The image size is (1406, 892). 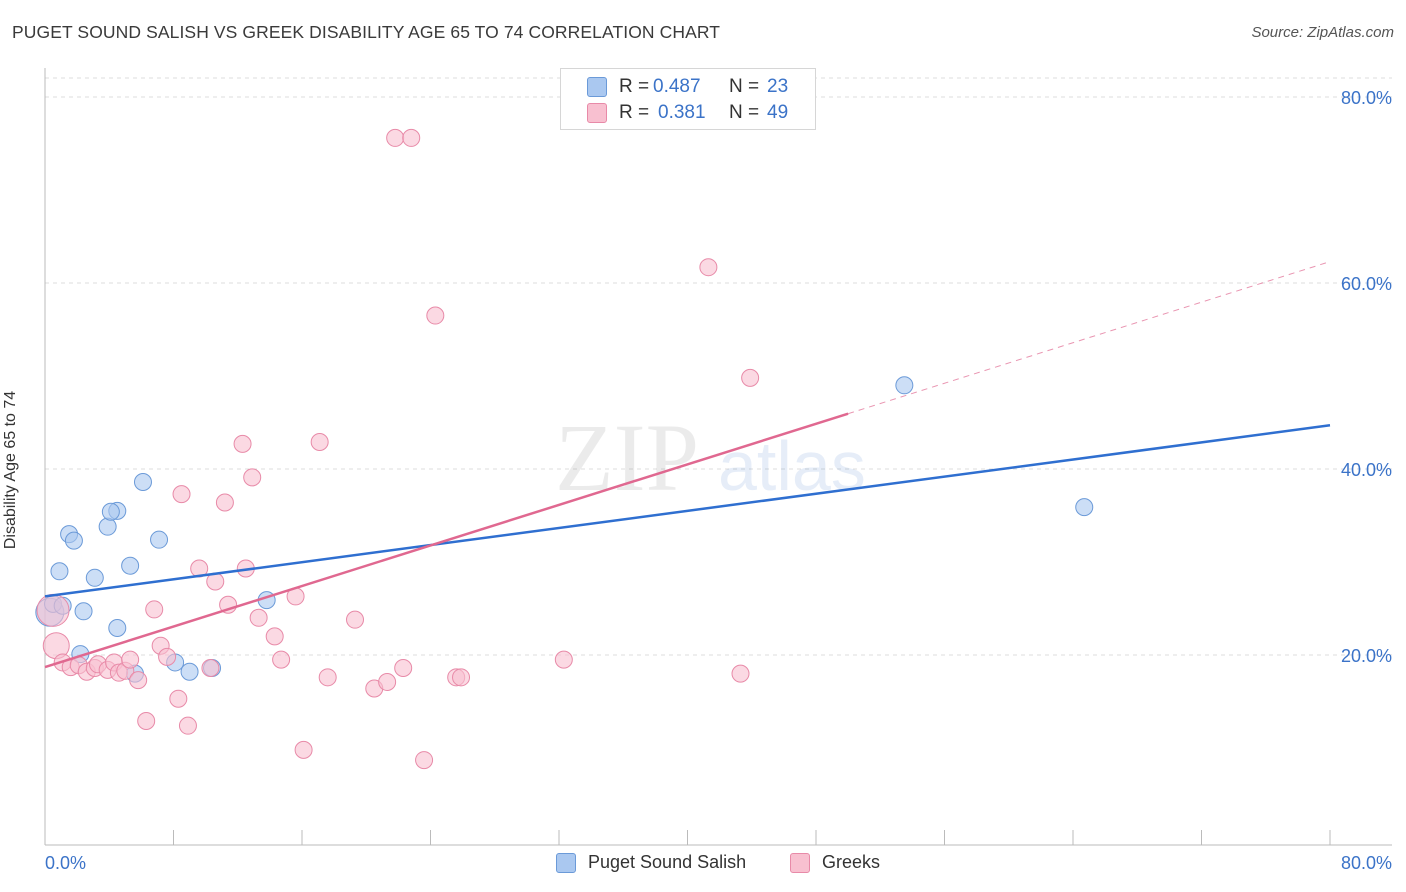 What do you see at coordinates (851, 862) in the screenshot?
I see `legend-label-greeks: Greeks` at bounding box center [851, 862].